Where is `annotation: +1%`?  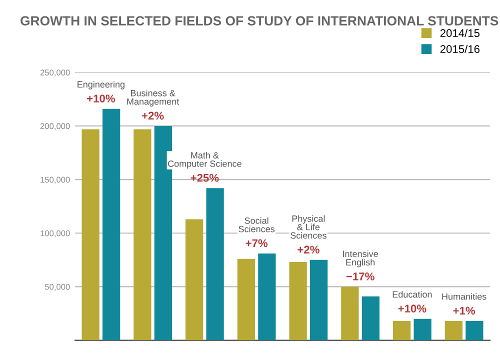 annotation: +1% is located at coordinates (464, 310).